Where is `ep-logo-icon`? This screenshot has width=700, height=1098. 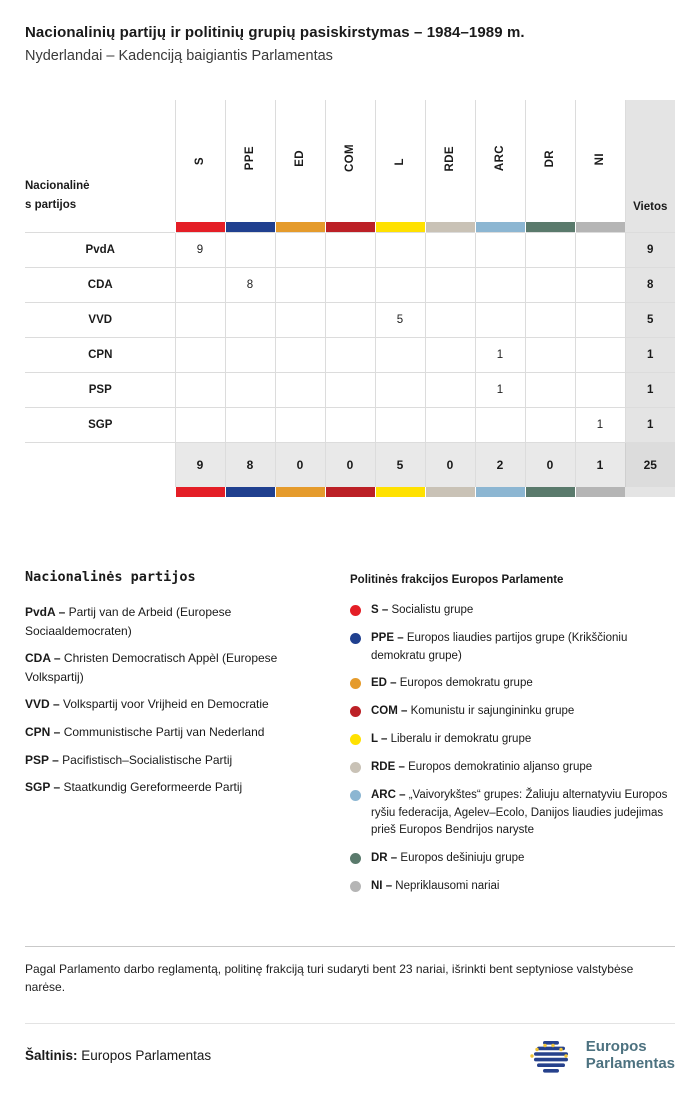 ep-logo-icon is located at coordinates (549, 1056).